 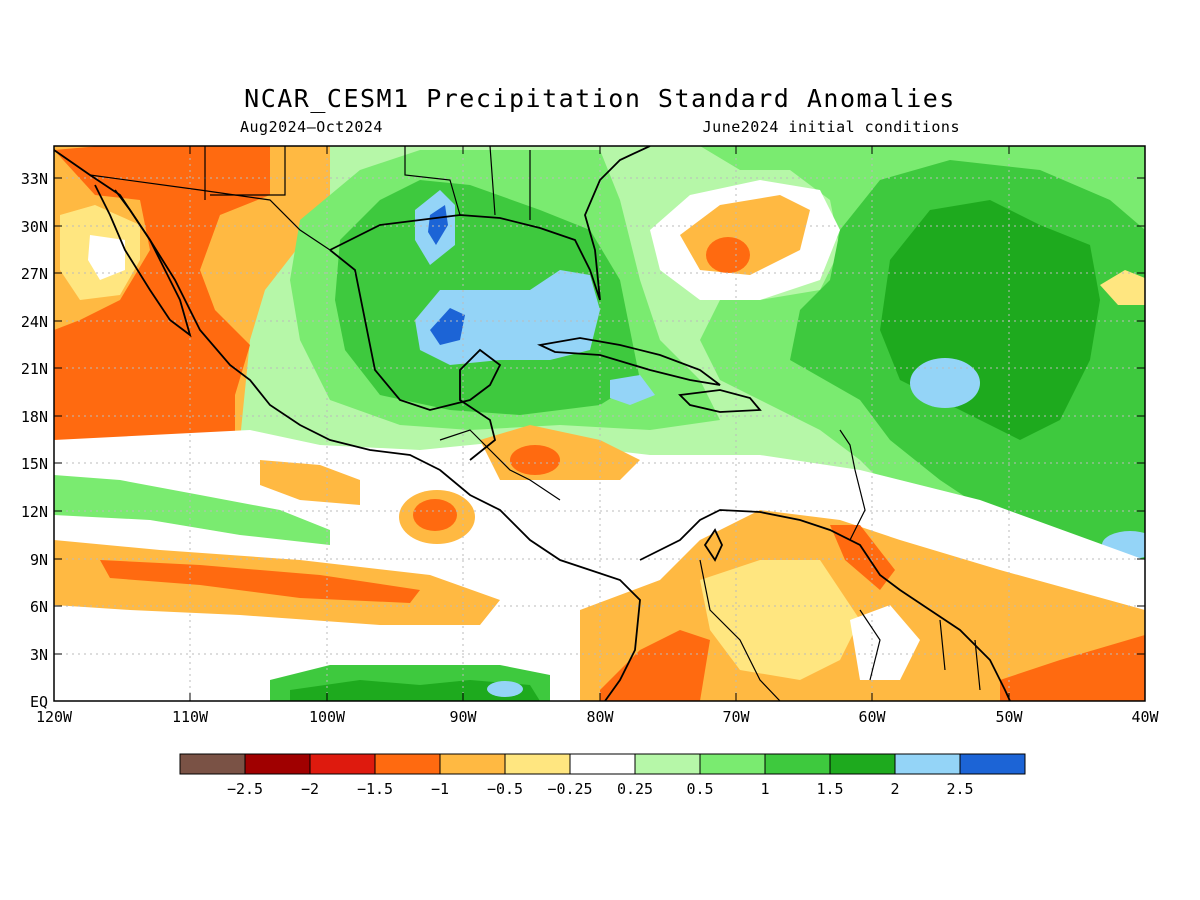 I want to click on lat-label-12n: 12N, so click(x=34, y=512).